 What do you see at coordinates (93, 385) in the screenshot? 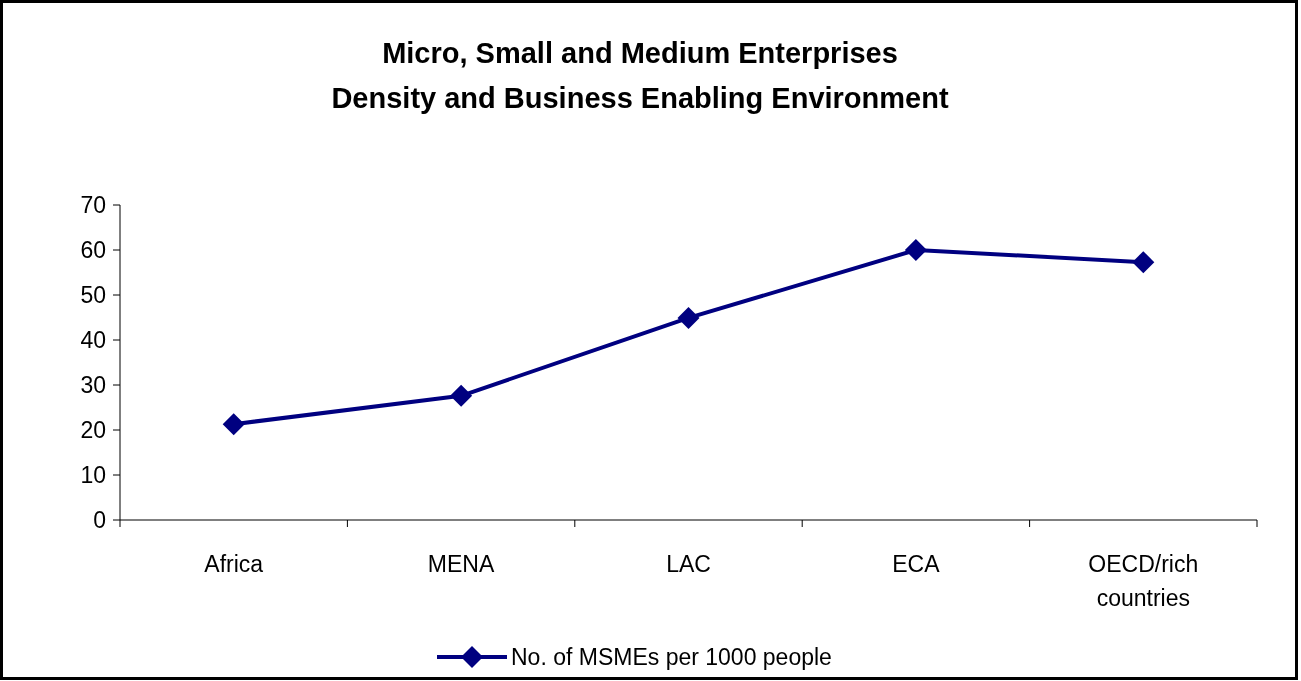
I see `y-tick-label: 30` at bounding box center [93, 385].